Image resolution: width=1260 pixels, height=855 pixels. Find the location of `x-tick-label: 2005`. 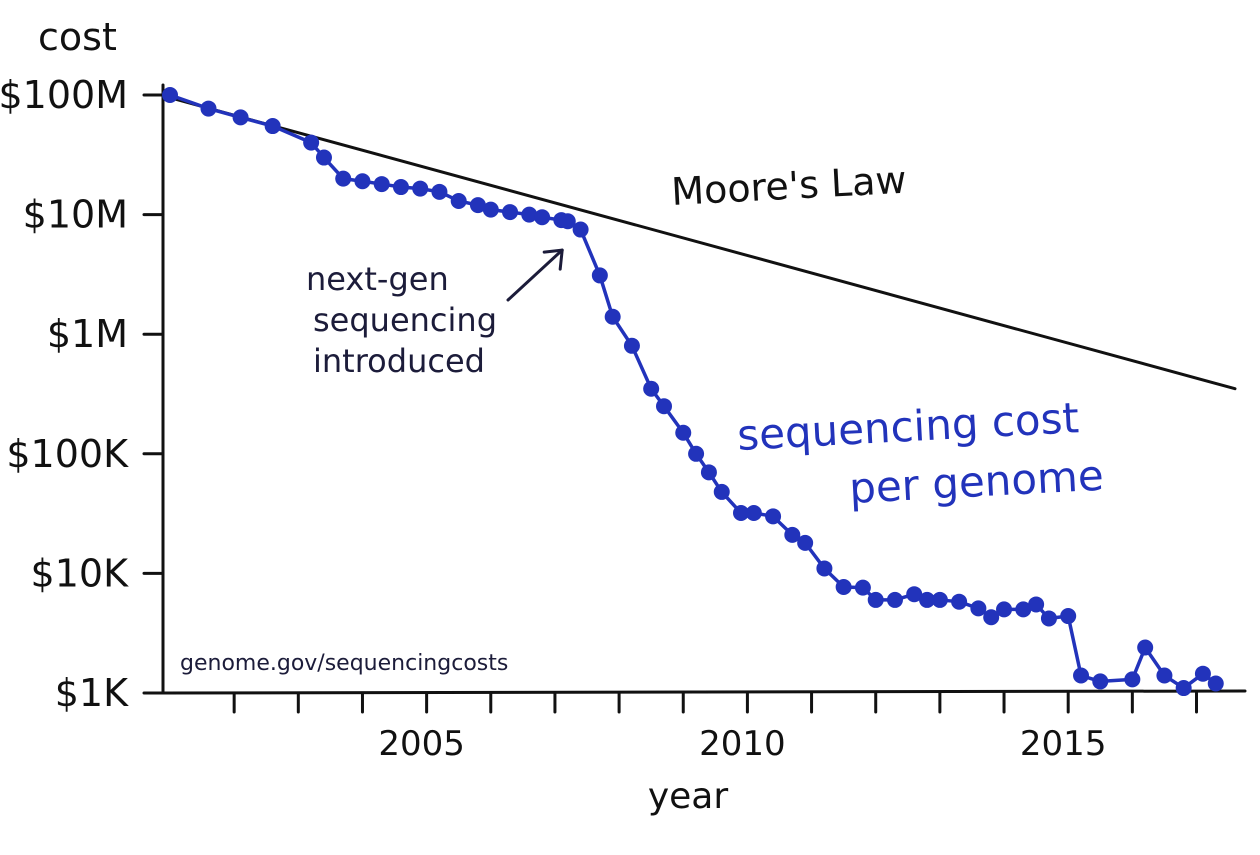

x-tick-label: 2005 is located at coordinates (421, 744).